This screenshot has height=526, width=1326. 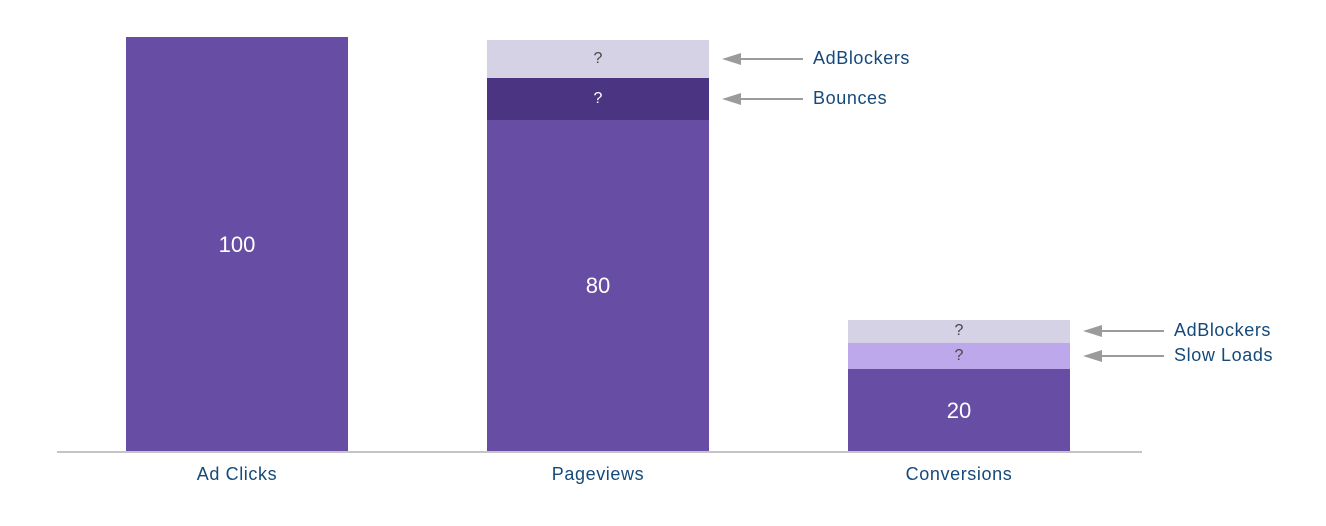 What do you see at coordinates (1224, 354) in the screenshot?
I see `annotation-label-slow-loads: Slow Loads` at bounding box center [1224, 354].